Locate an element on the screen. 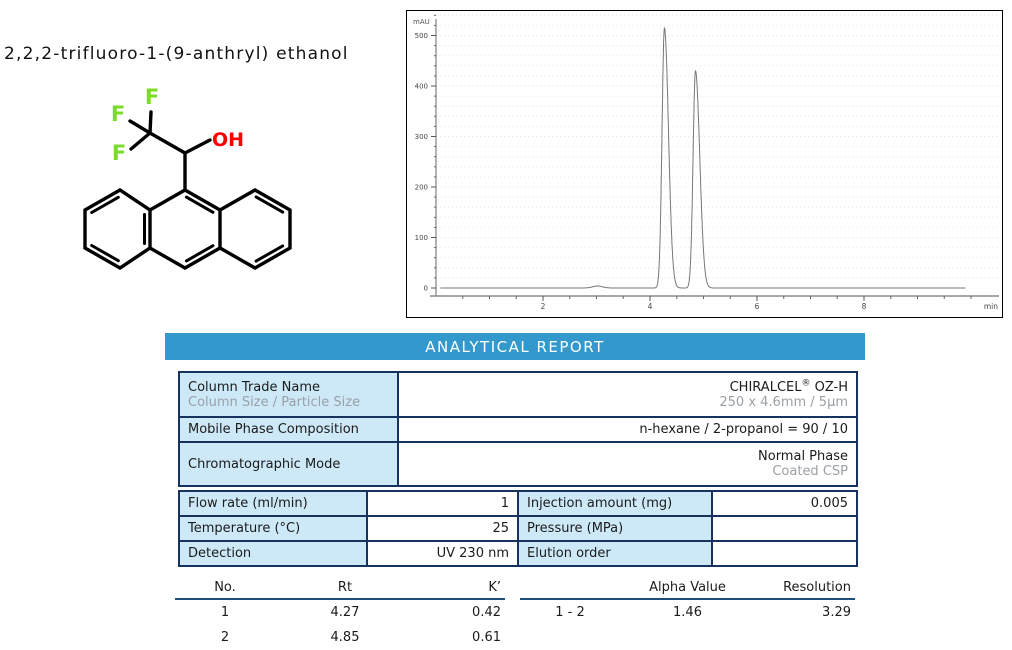 The height and width of the screenshot is (650, 1012). svg-text: 8 is located at coordinates (864, 306).